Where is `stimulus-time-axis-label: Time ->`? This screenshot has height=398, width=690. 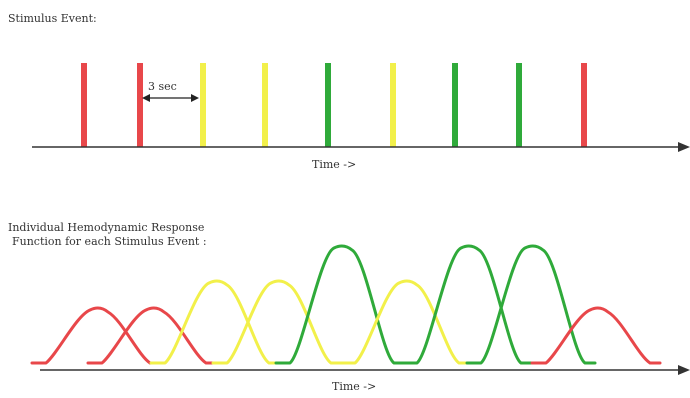
stimulus-time-axis-label: Time -> is located at coordinates (334, 164).